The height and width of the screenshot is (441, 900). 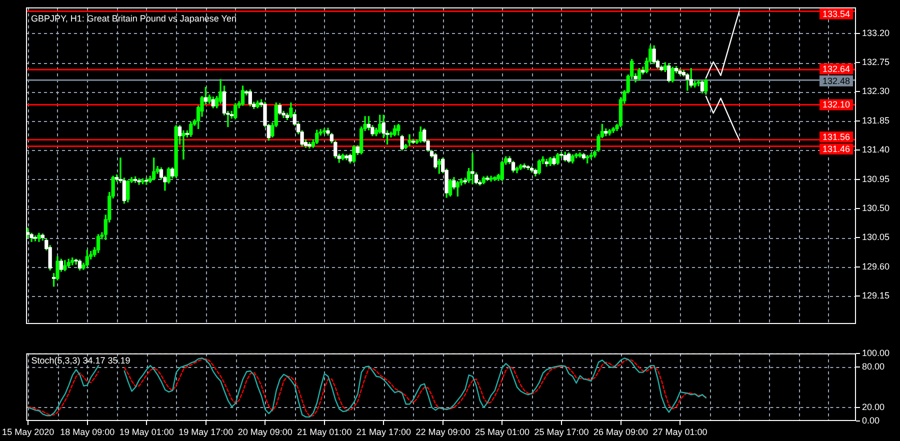 I want to click on ref-line-label: 133.54, so click(x=836, y=13).